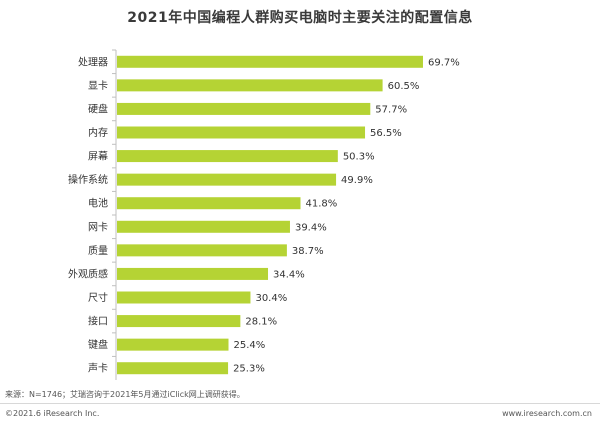 This screenshot has width=600, height=423. Describe the element at coordinates (98, 156) in the screenshot. I see `category-label: 屏幕` at that location.